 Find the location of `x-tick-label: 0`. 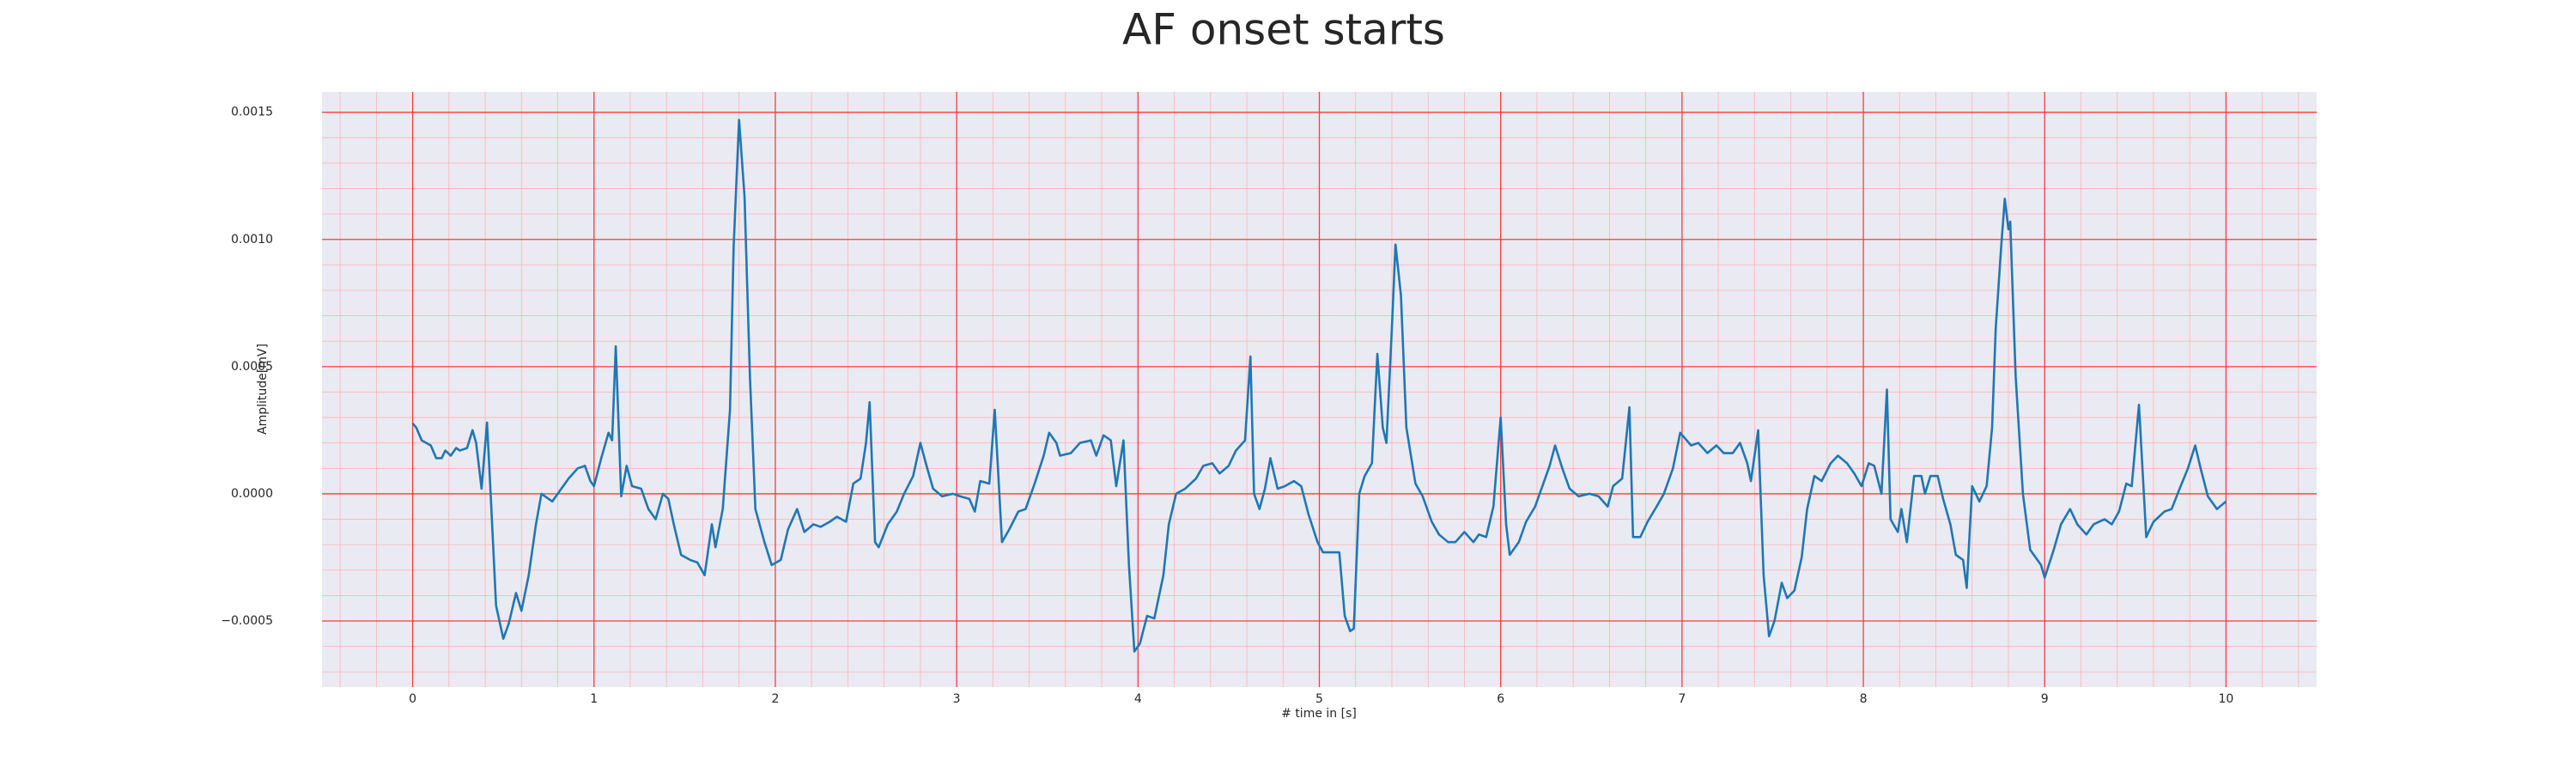

x-tick-label: 0 is located at coordinates (412, 699).